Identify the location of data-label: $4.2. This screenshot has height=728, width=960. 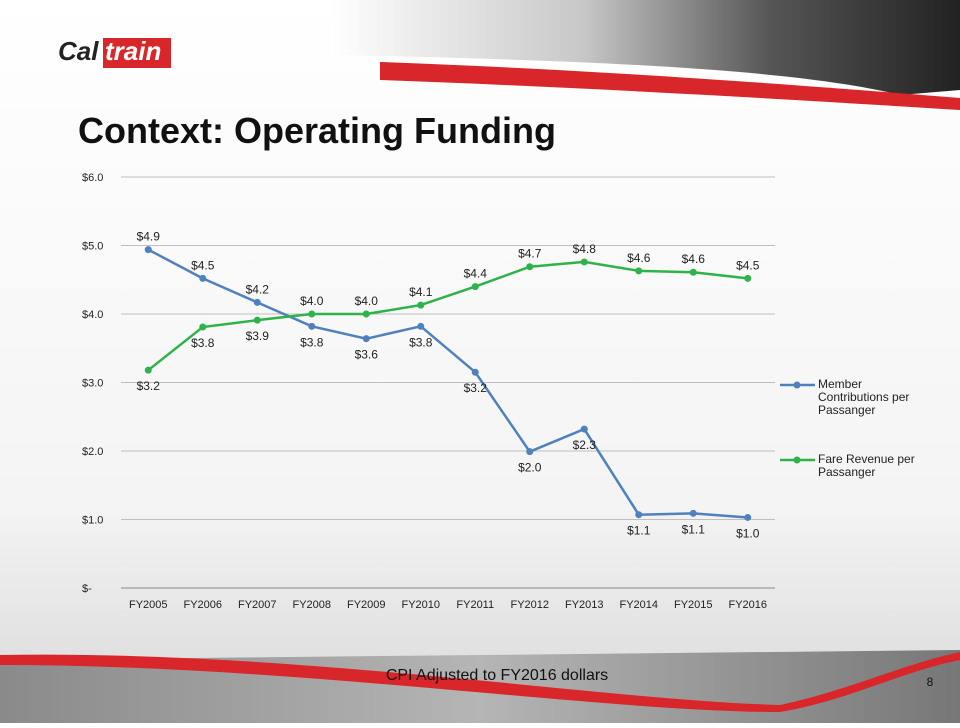
(258, 289).